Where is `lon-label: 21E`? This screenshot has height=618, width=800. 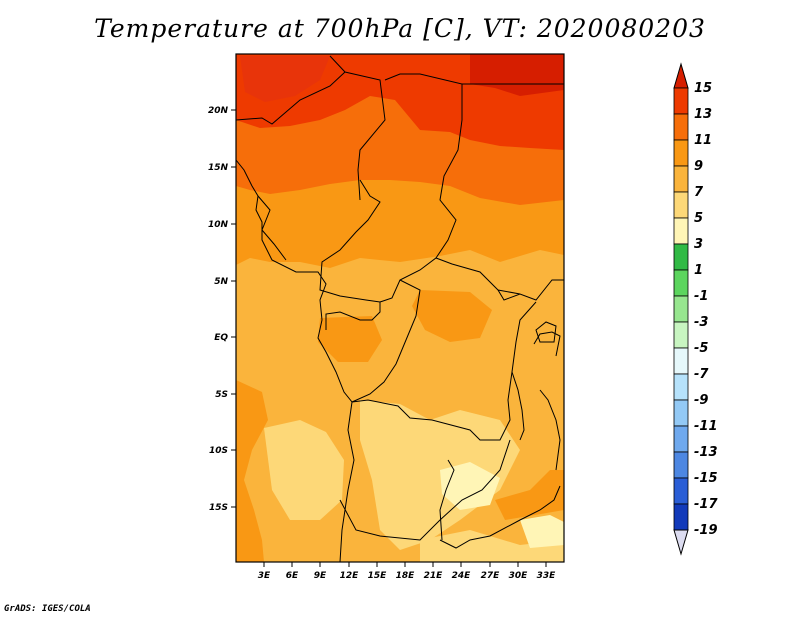
lon-label: 21E is located at coordinates (434, 576).